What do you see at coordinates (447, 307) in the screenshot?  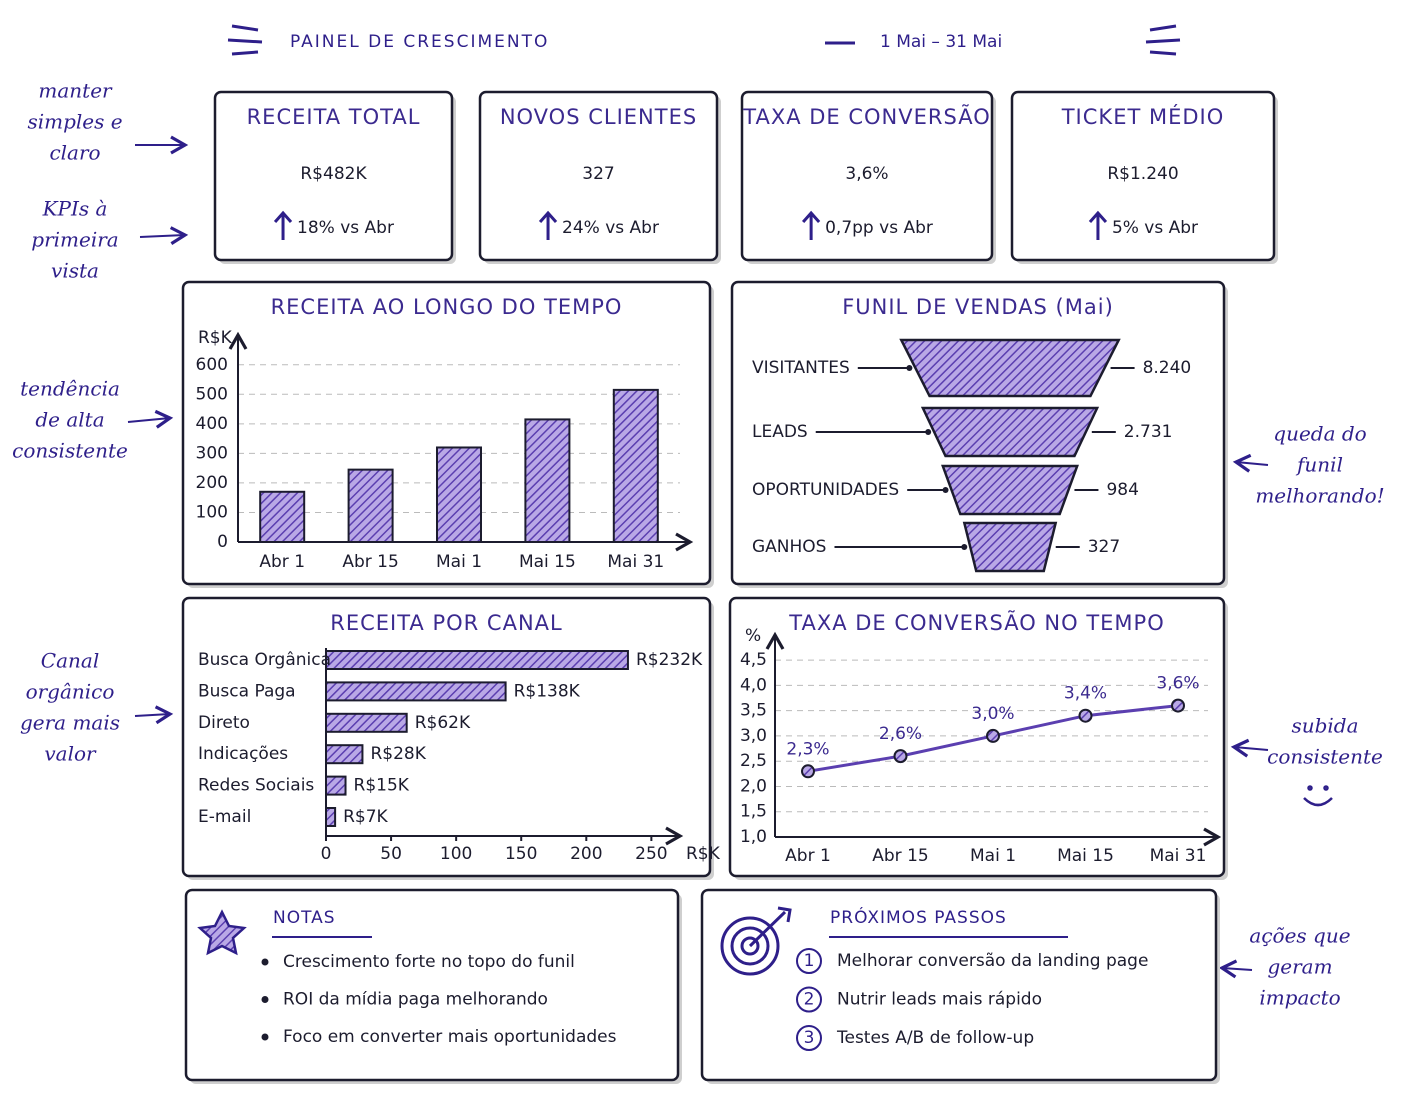 I see `chart-title: RECEITA AO LONGO DO TEMPO` at bounding box center [447, 307].